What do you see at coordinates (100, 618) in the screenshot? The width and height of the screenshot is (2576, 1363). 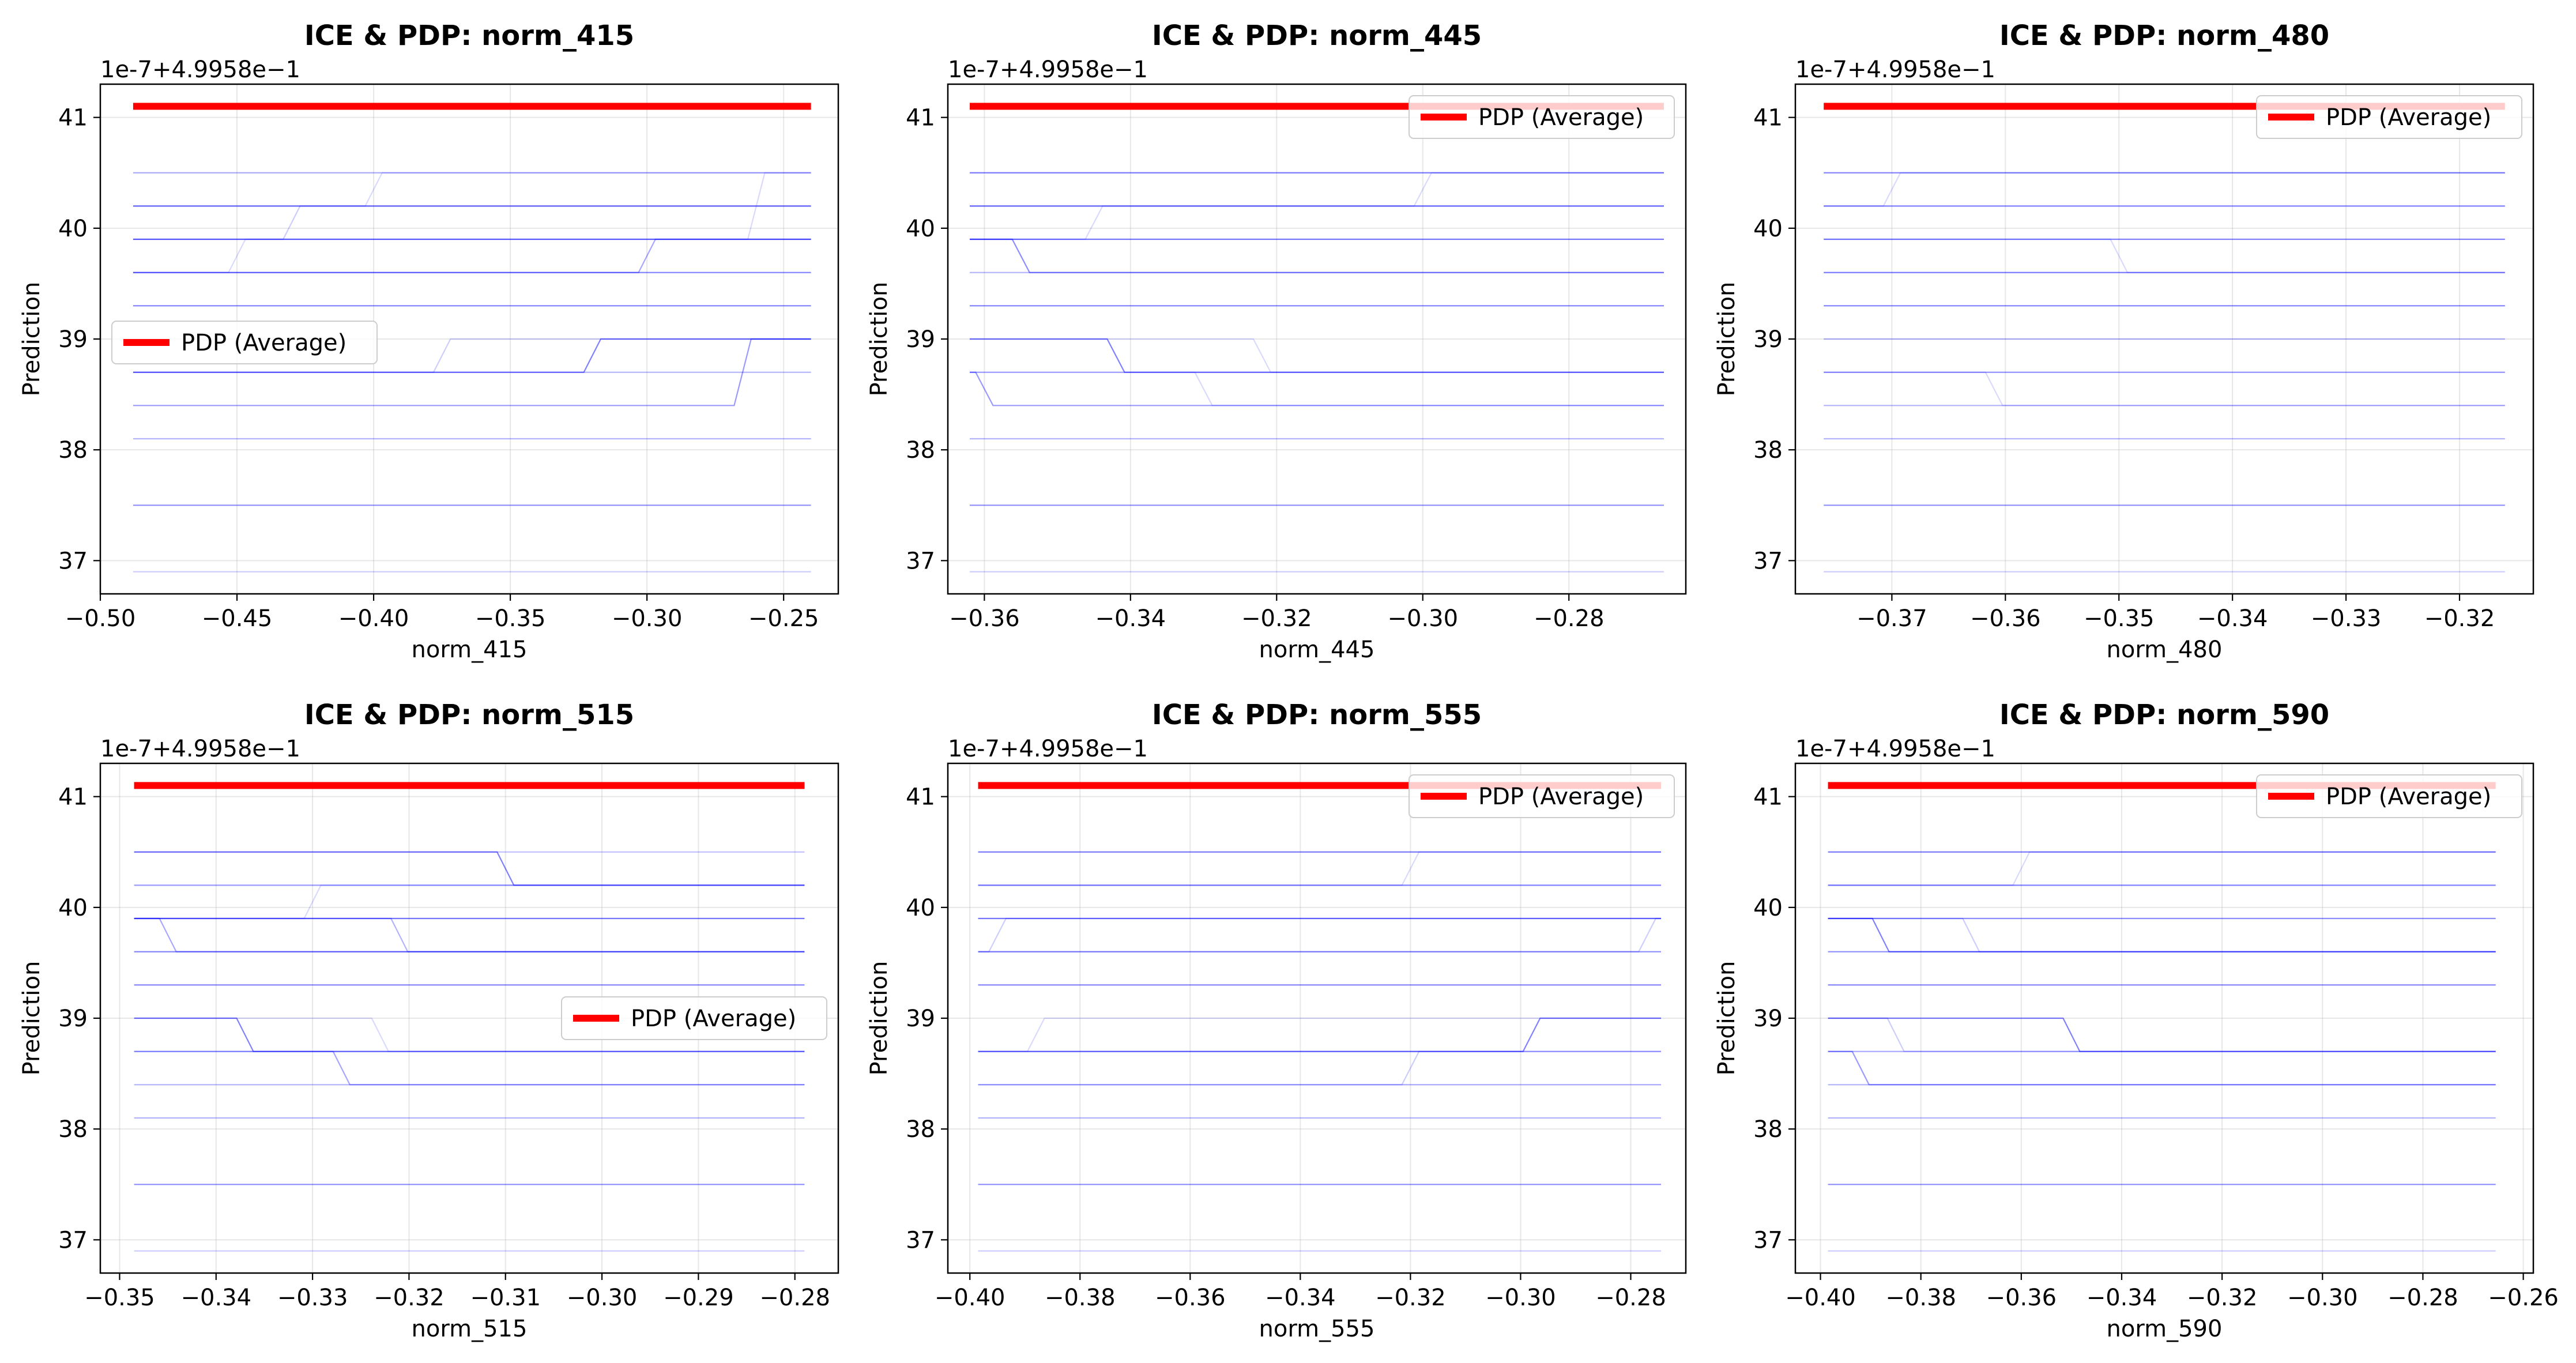 I see `x-tick-label: −0.50` at bounding box center [100, 618].